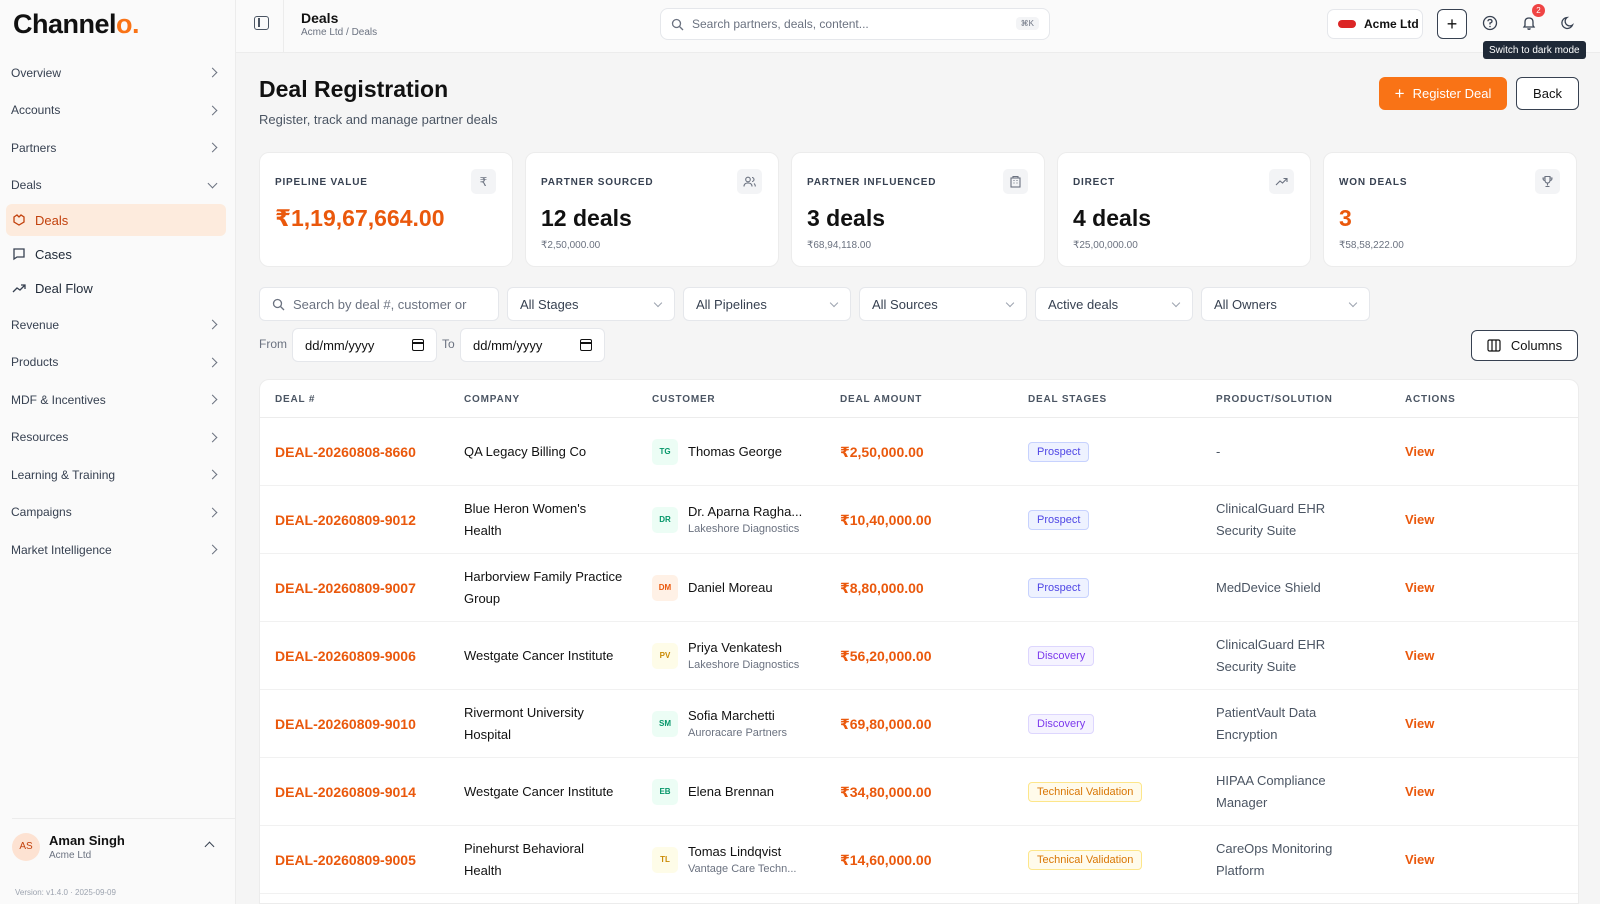 This screenshot has width=1600, height=904. I want to click on sidebar-item-accounts: Accounts, so click(118, 111).